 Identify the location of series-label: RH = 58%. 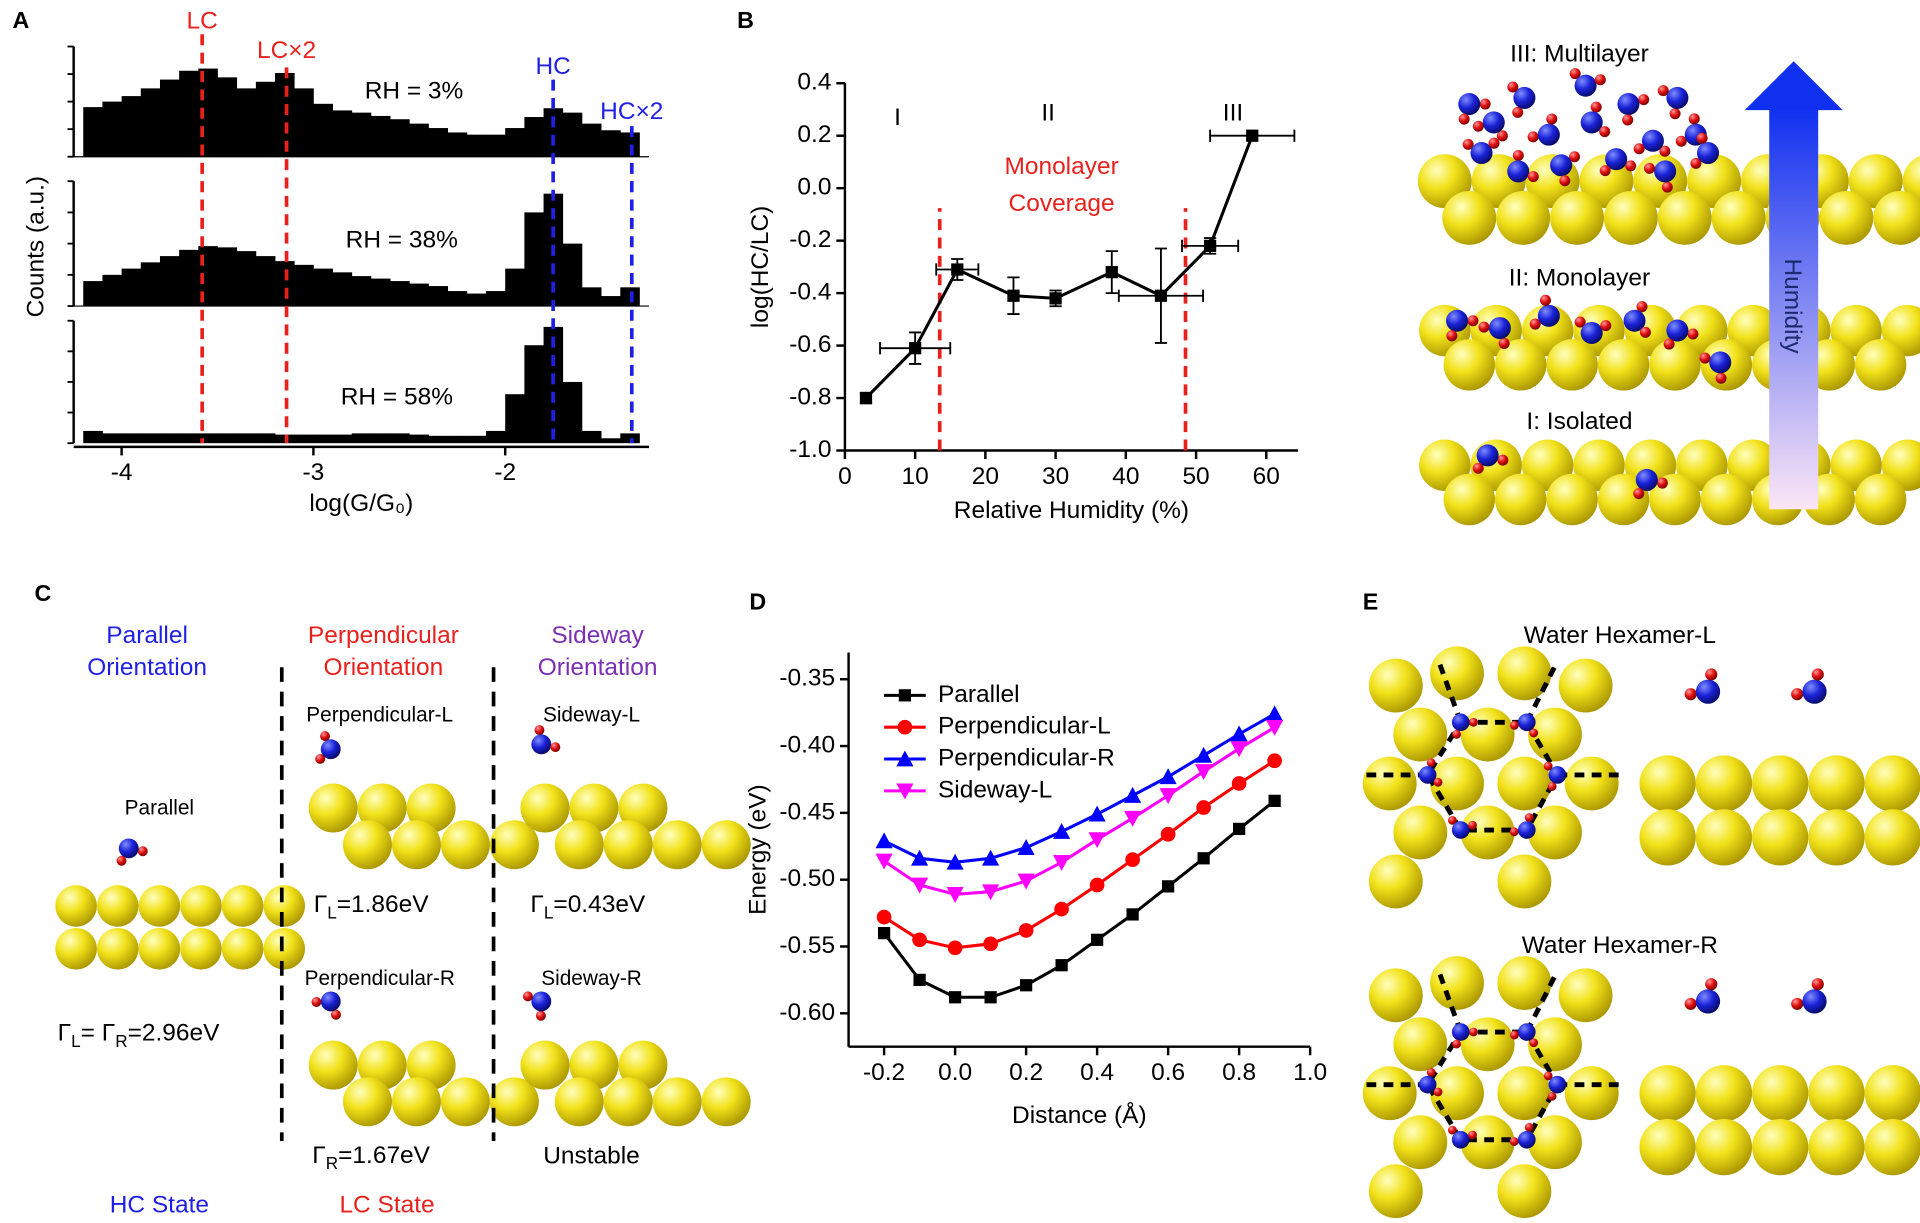
(397, 396).